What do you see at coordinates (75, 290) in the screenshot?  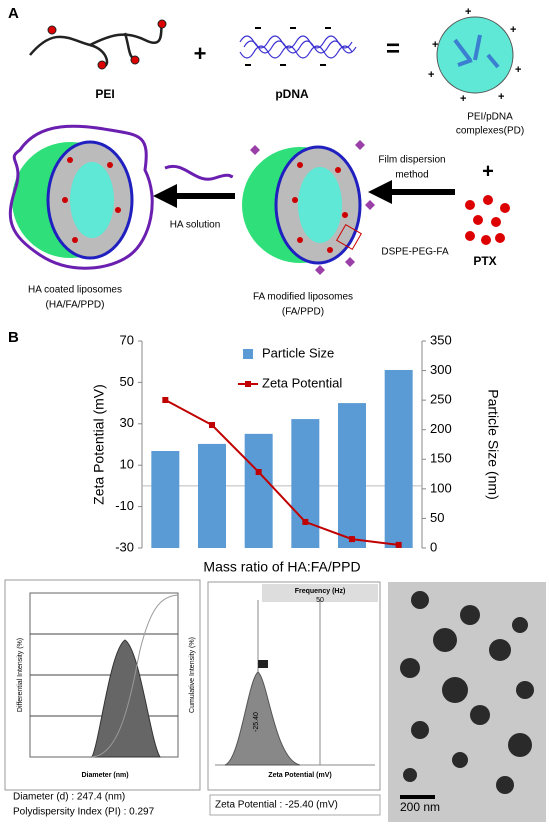 I see `label: HA coated liposomes` at bounding box center [75, 290].